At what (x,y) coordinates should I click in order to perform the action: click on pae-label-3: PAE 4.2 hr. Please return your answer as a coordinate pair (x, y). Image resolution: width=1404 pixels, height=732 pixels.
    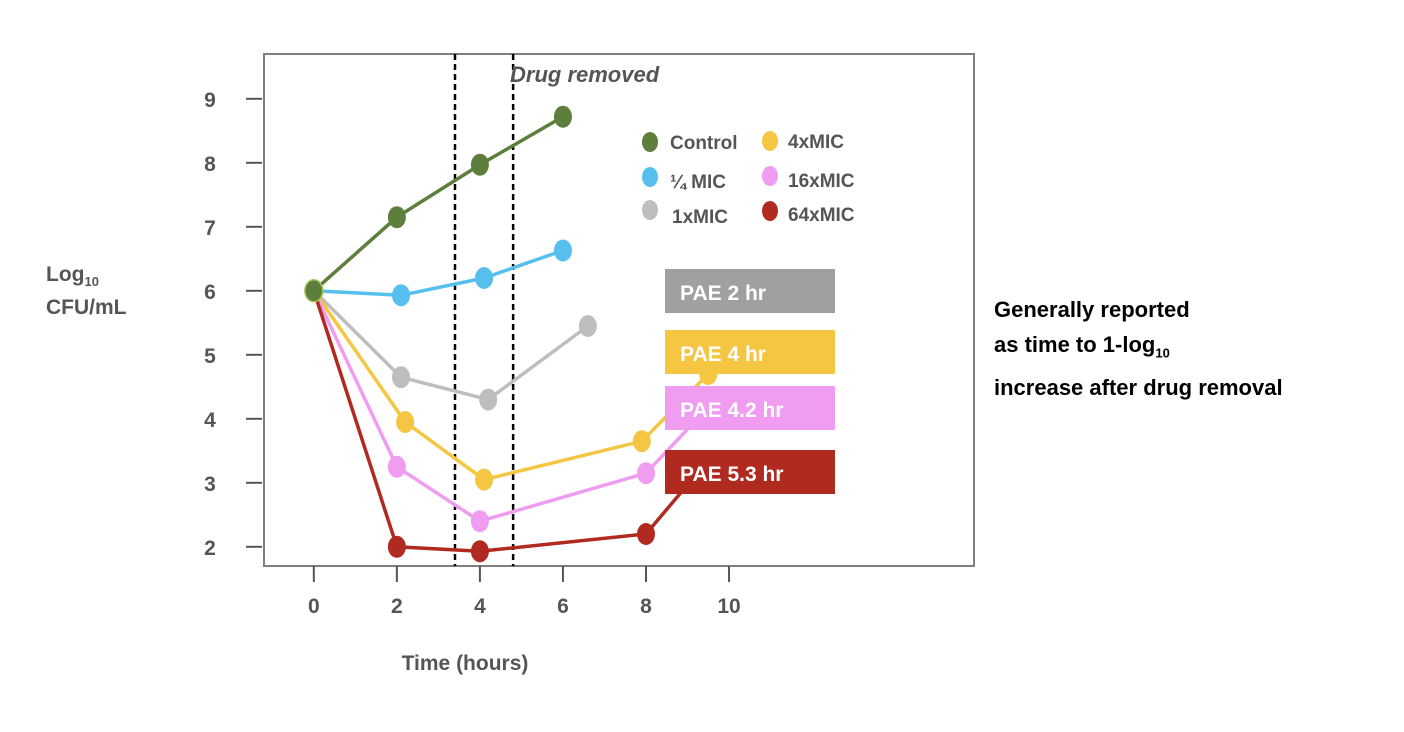
    Looking at the image, I should click on (731, 410).